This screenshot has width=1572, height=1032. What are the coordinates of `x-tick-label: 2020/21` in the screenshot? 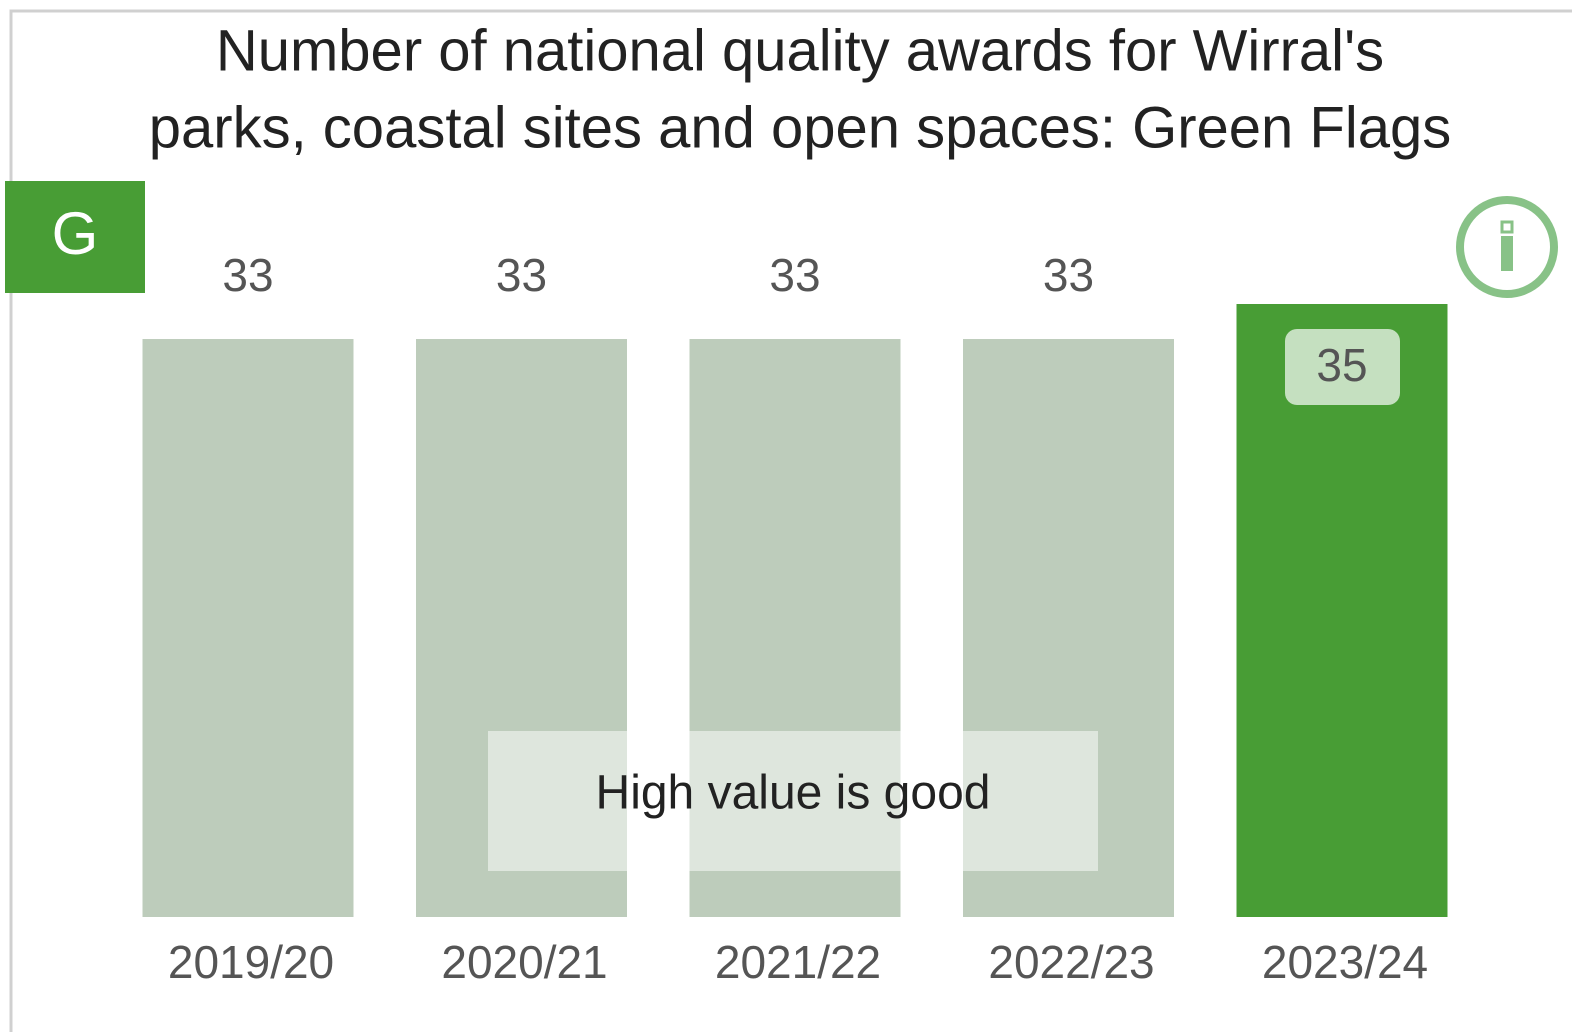 It's located at (524, 962).